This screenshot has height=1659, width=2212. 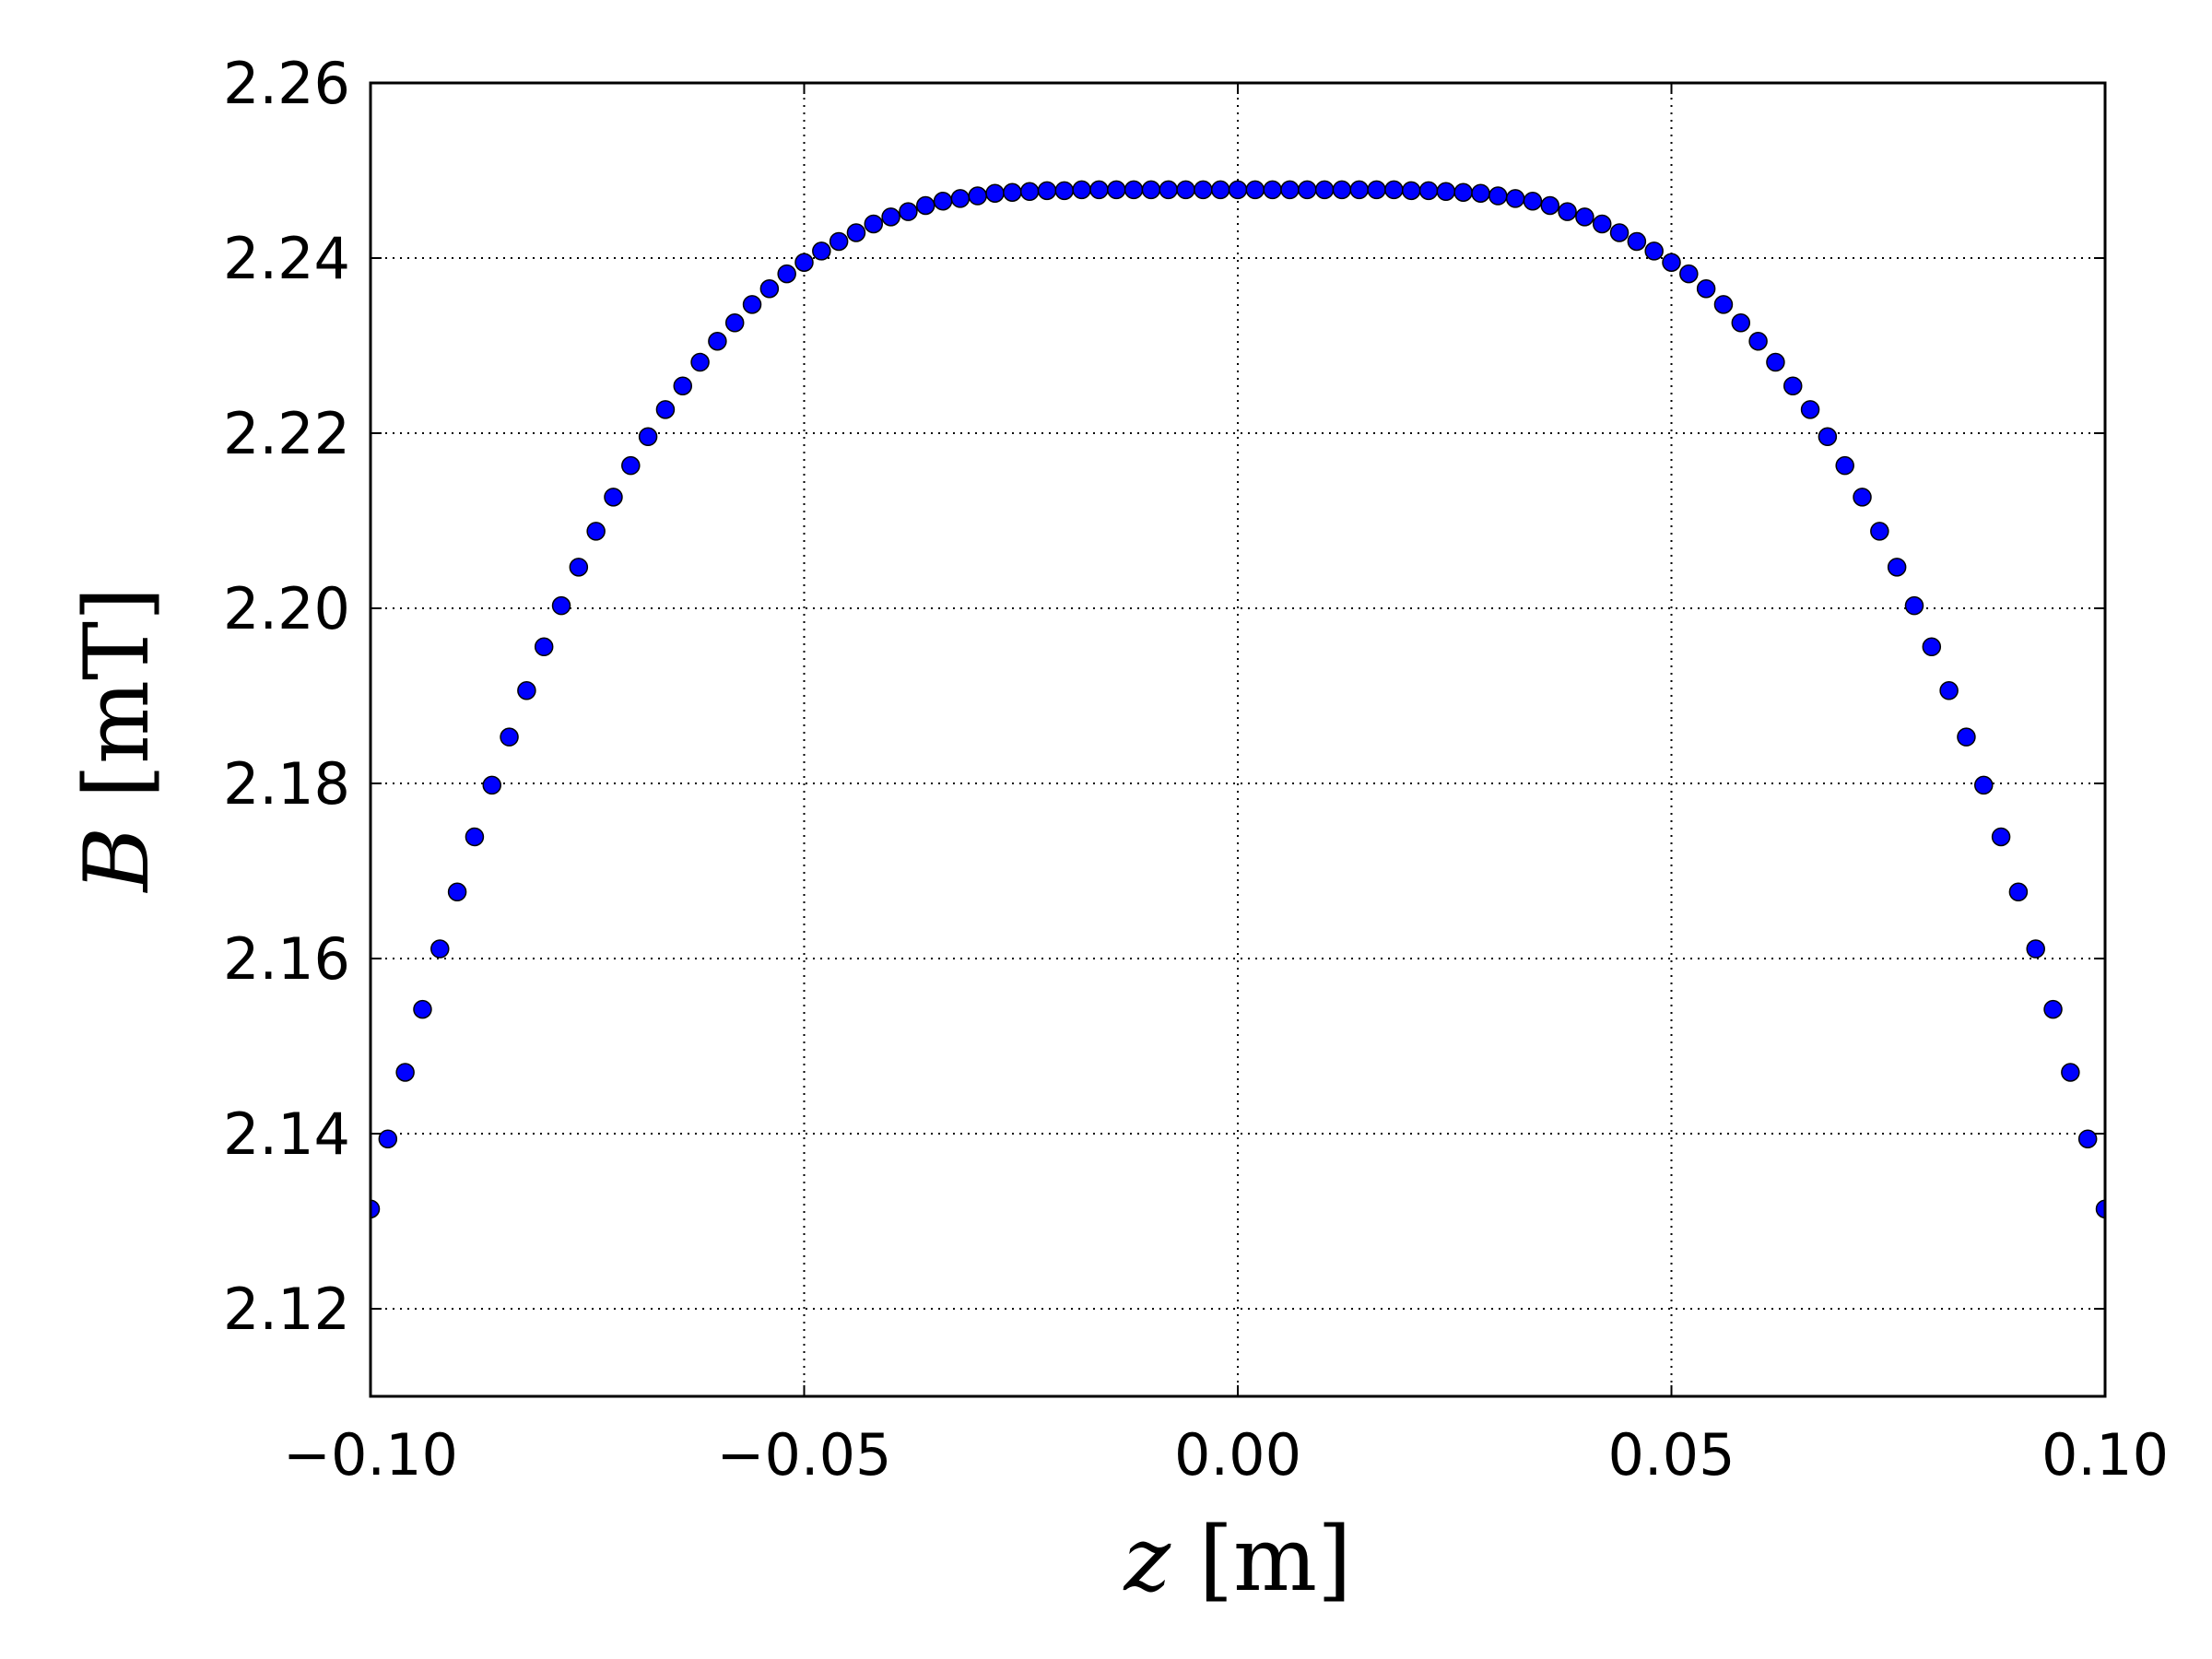 What do you see at coordinates (286, 1309) in the screenshot?
I see `y-tick-label: 2.12` at bounding box center [286, 1309].